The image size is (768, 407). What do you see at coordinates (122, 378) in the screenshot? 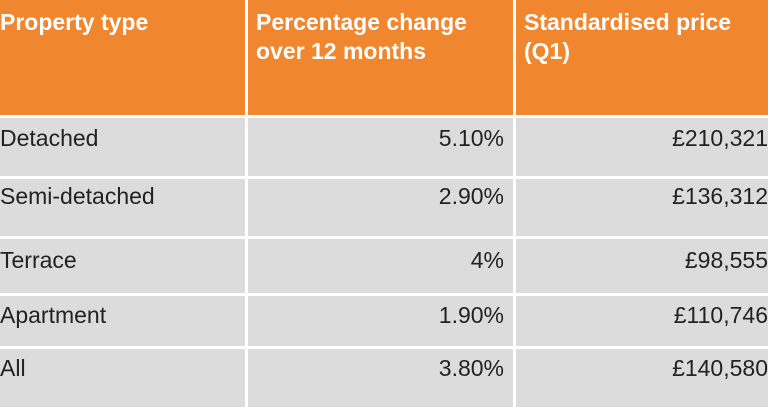
I see `cell-property-type: All` at bounding box center [122, 378].